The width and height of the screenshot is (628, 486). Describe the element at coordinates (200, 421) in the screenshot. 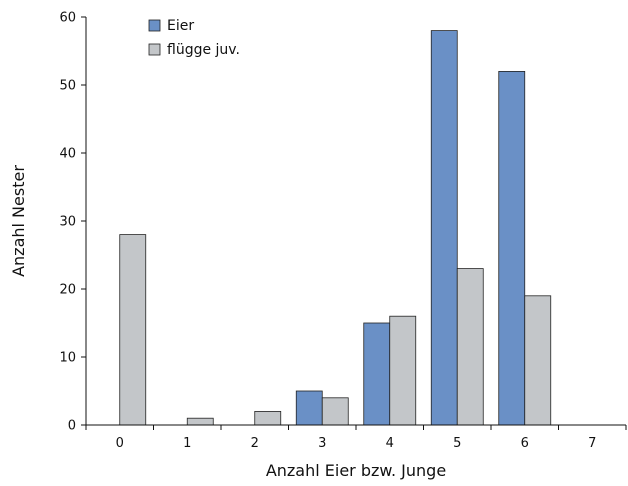

I see `bar-series1-cat1` at that location.